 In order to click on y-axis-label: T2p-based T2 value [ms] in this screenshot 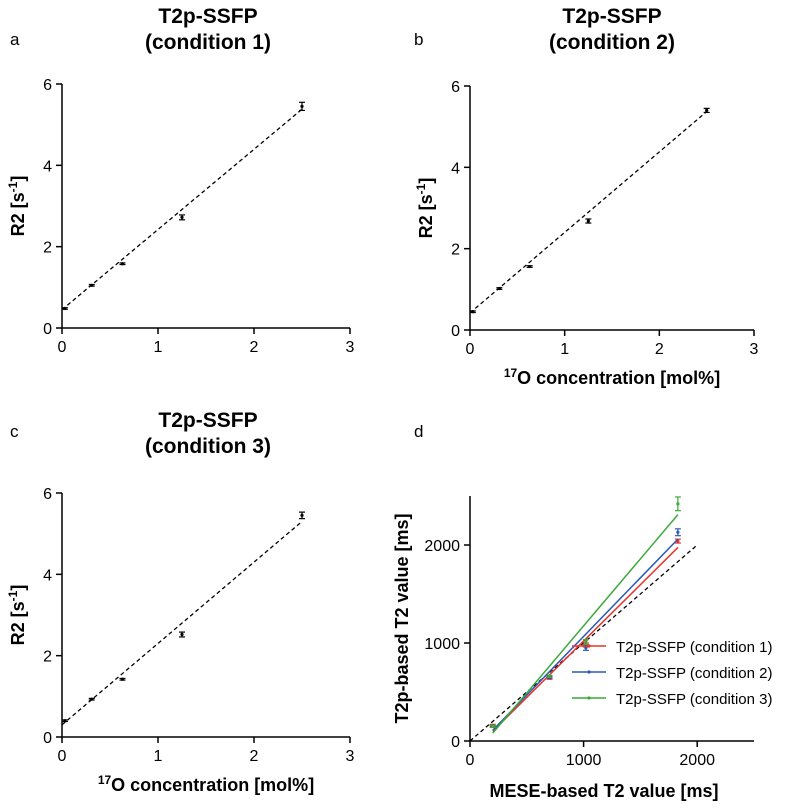, I will do `click(402, 618)`.